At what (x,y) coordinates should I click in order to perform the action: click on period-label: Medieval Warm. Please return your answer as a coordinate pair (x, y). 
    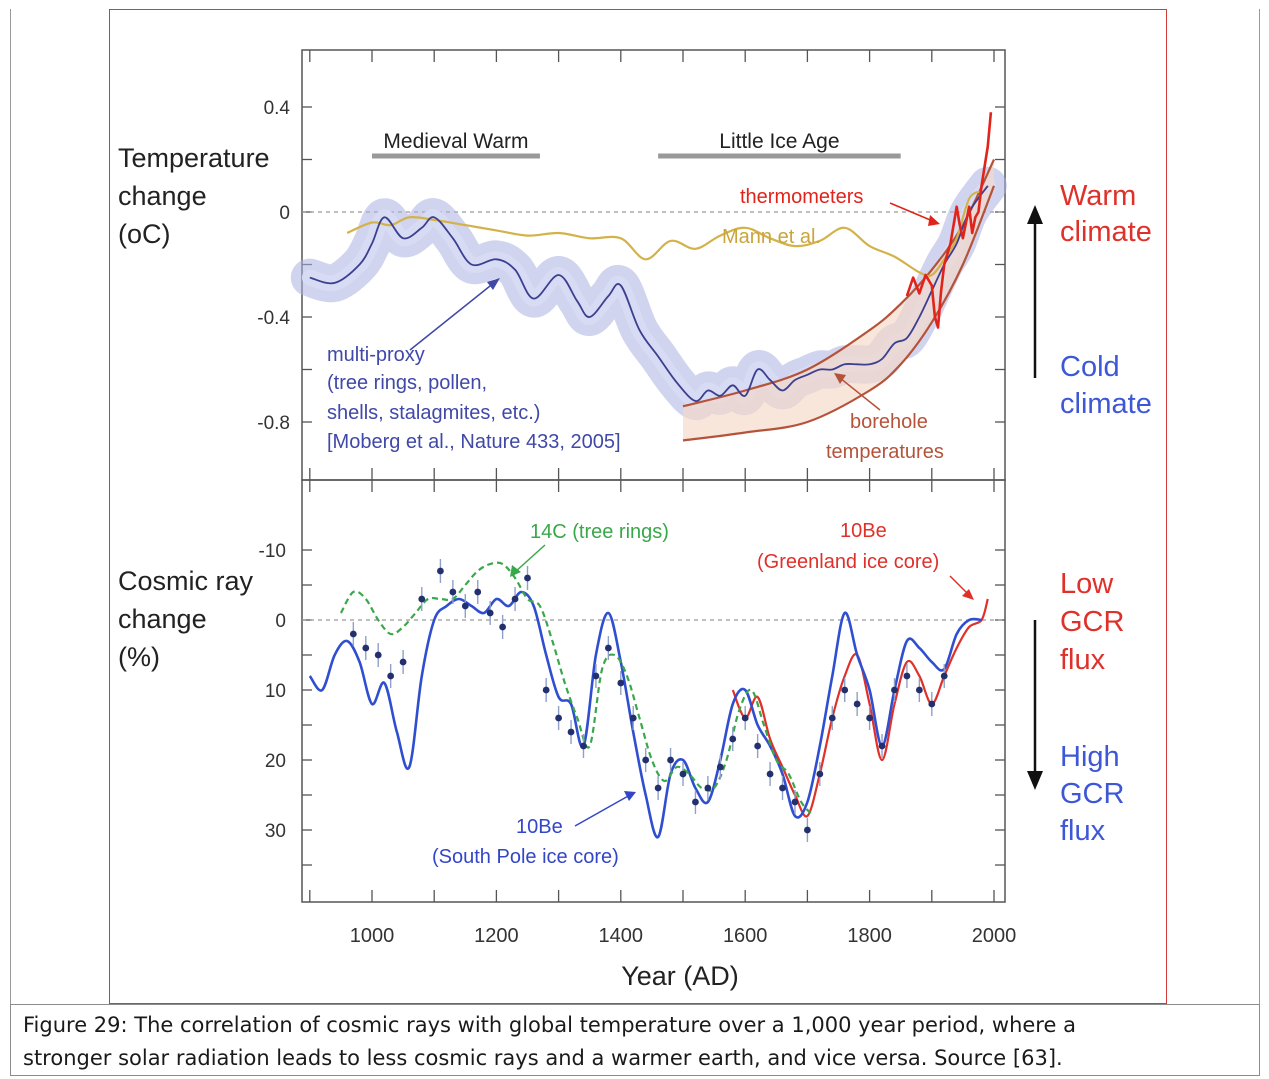
    Looking at the image, I should click on (455, 141).